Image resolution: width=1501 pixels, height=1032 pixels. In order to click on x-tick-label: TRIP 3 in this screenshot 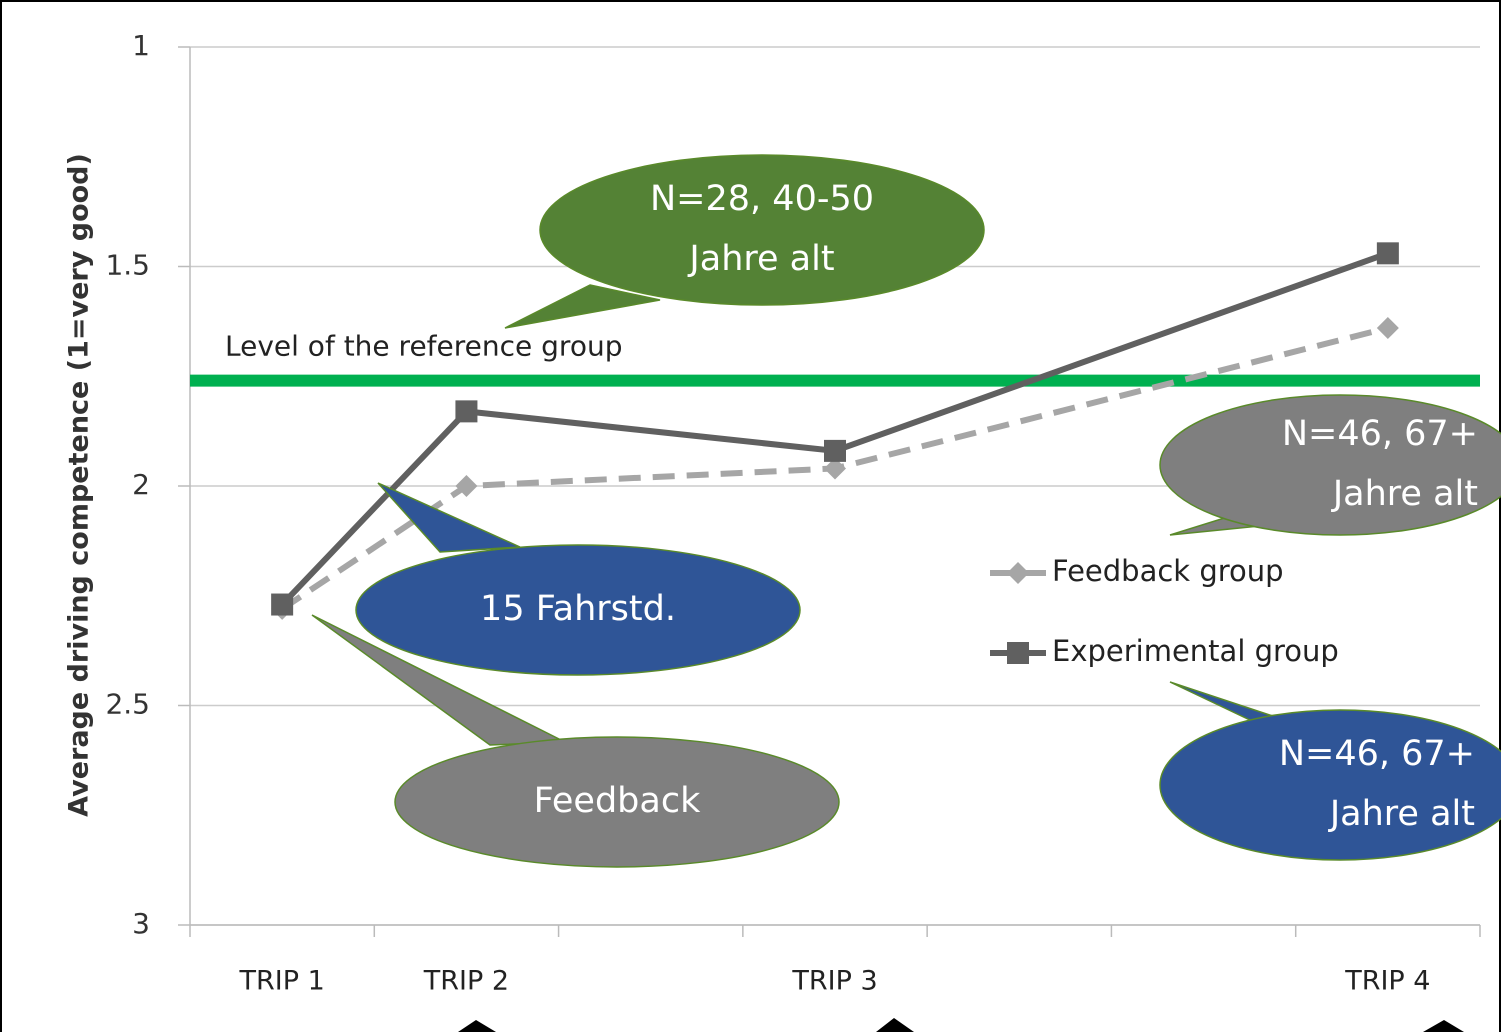, I will do `click(834, 981)`.